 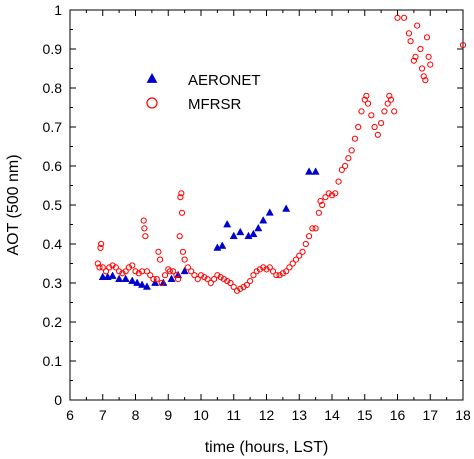 I want to click on x-tick-label: 13, so click(x=299, y=415).